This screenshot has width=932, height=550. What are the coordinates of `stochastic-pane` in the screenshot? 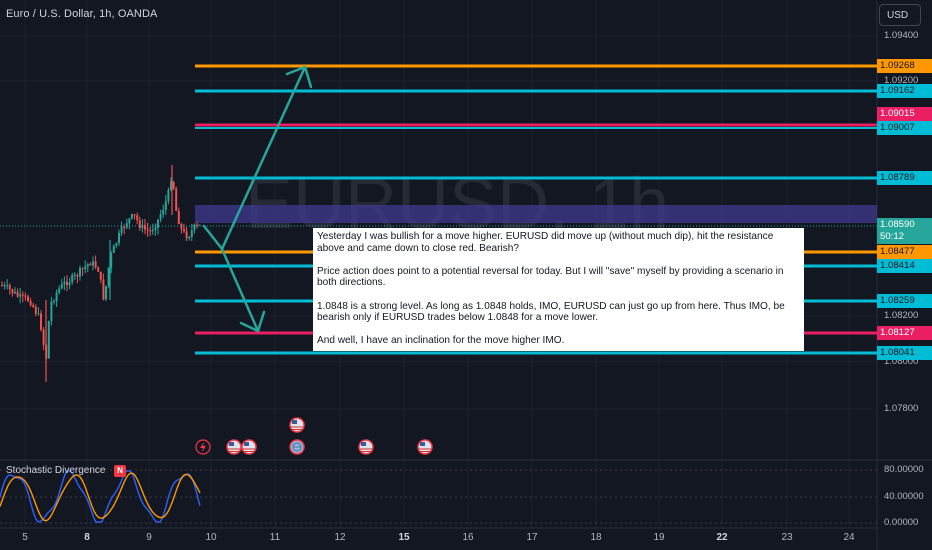 It's located at (438, 496).